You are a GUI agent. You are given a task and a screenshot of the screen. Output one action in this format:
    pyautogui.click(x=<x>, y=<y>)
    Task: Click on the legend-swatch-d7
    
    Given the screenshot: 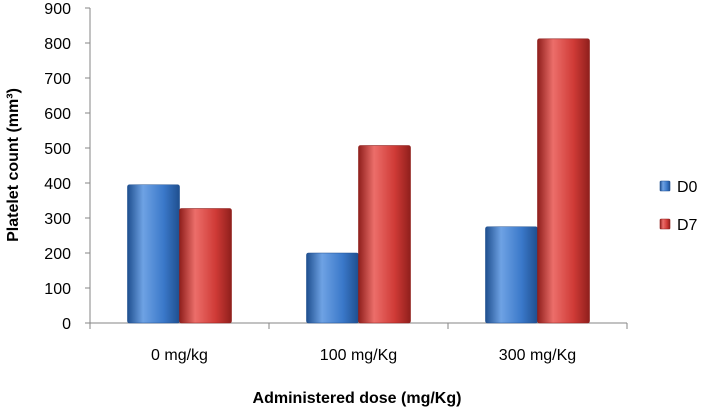 What is the action you would take?
    pyautogui.click(x=665, y=224)
    